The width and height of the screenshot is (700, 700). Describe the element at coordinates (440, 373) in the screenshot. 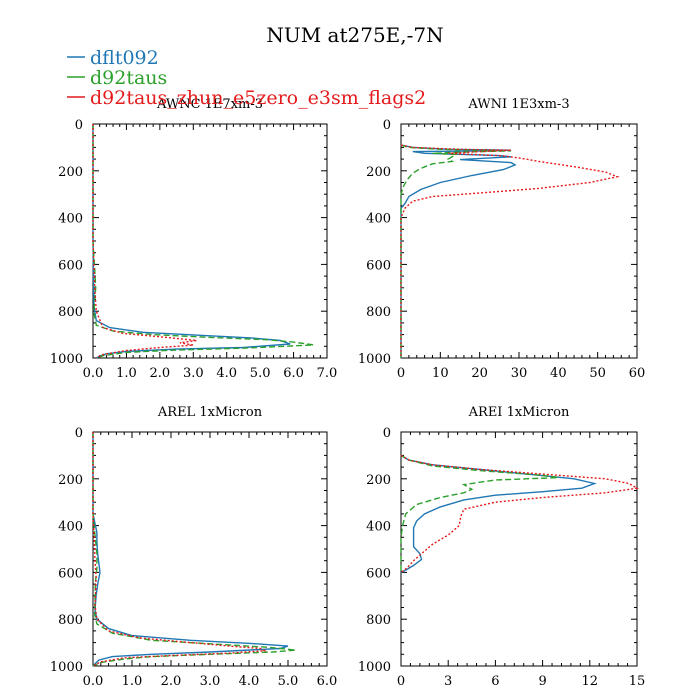

I see `x-tick-label: 10` at that location.